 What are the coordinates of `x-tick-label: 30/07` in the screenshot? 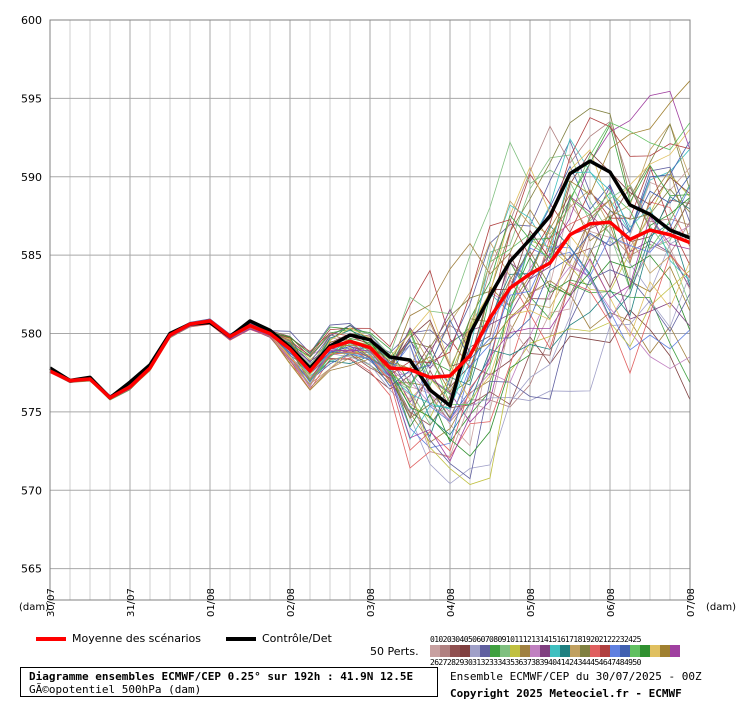 It's located at (51, 602).